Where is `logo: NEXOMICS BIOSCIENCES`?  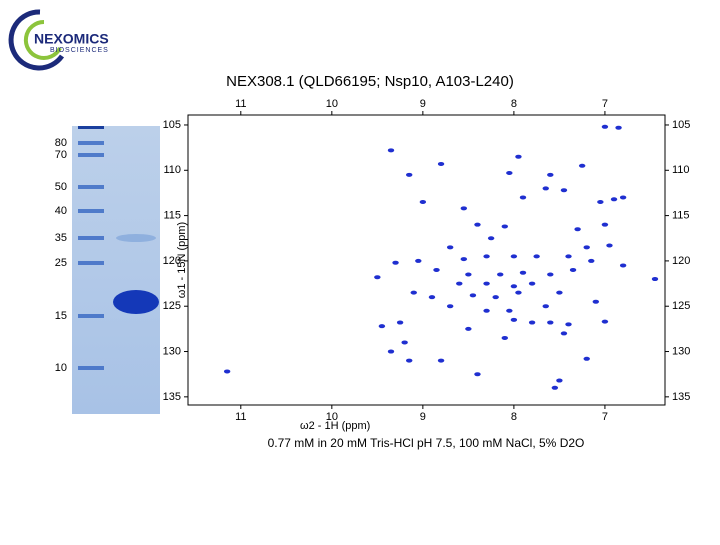
logo: NEXOMICS BIOSCIENCES is located at coordinates (58, 40).